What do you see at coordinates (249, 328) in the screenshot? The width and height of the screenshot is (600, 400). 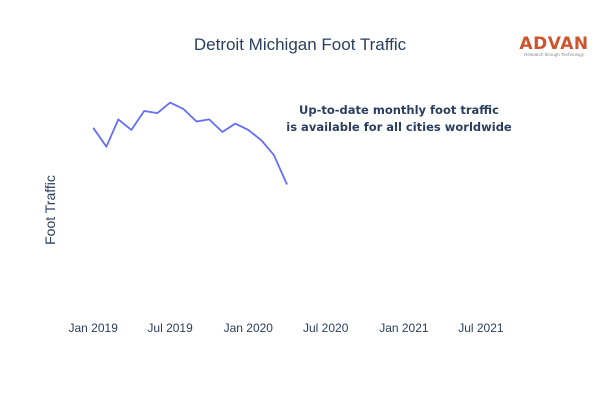 I see `x-tick-label: Jan 2020` at bounding box center [249, 328].